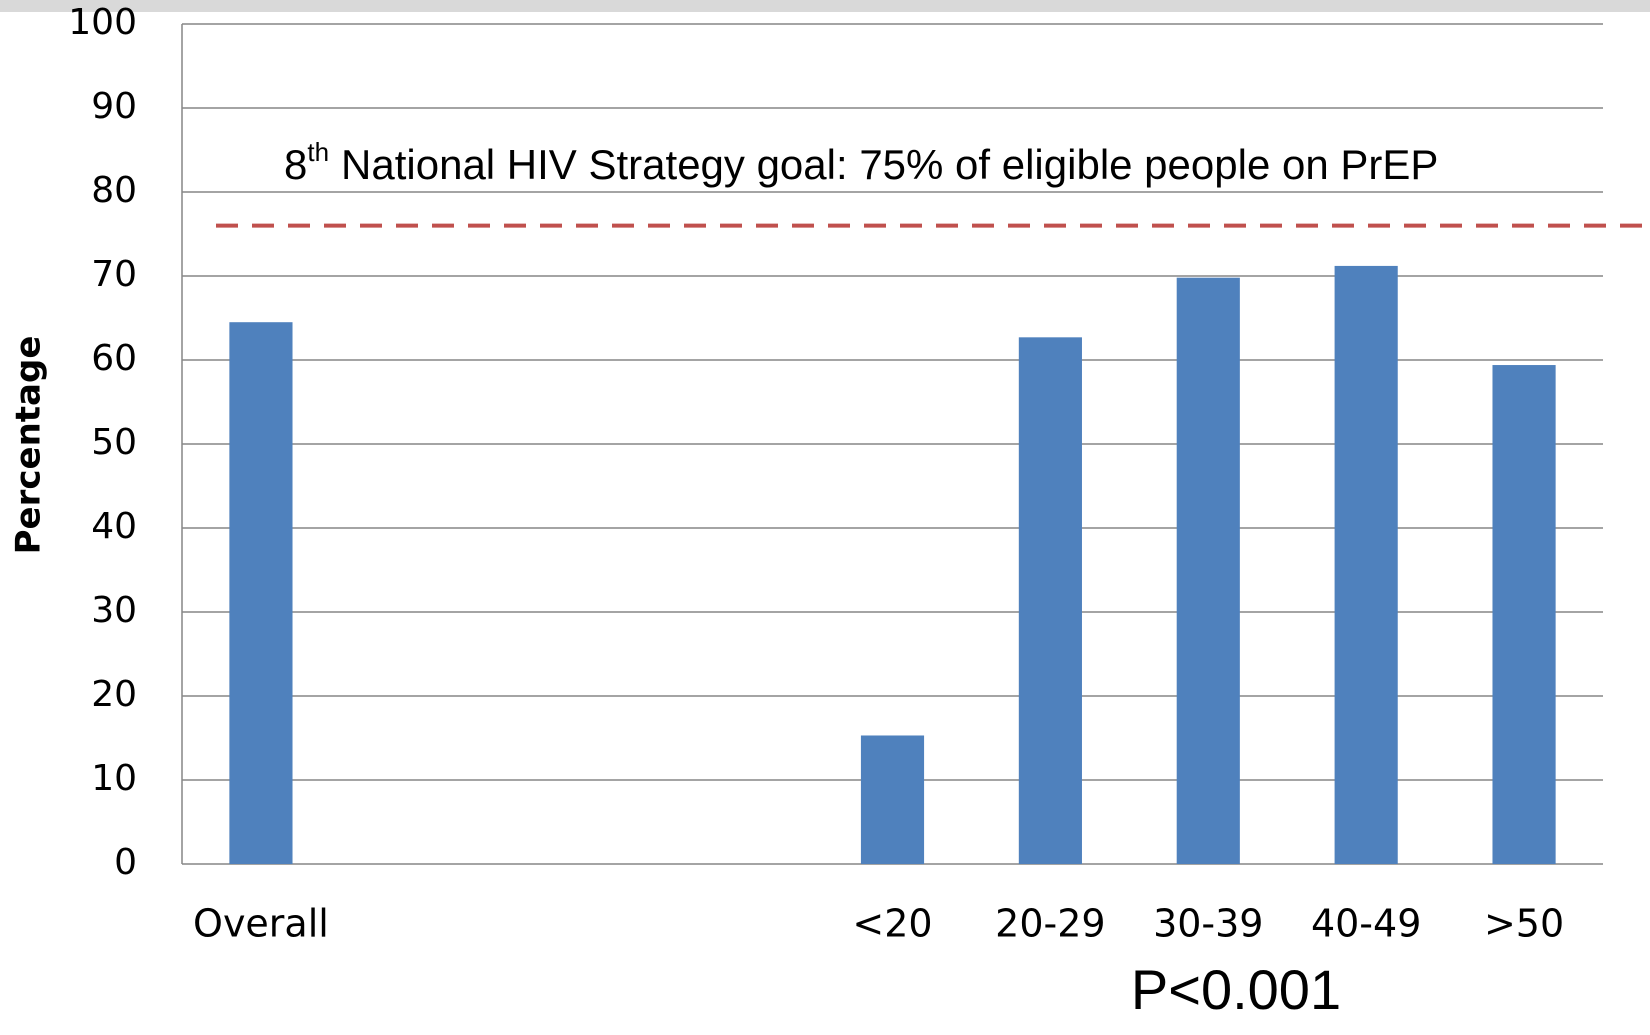 The width and height of the screenshot is (1650, 1035). I want to click on annotation-superscript: th, so click(318, 152).